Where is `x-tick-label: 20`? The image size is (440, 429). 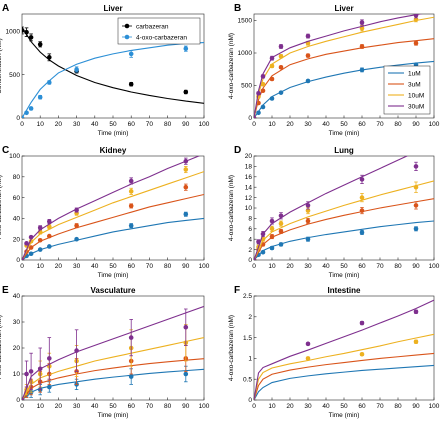 x-tick-label: 20 is located at coordinates (290, 406).